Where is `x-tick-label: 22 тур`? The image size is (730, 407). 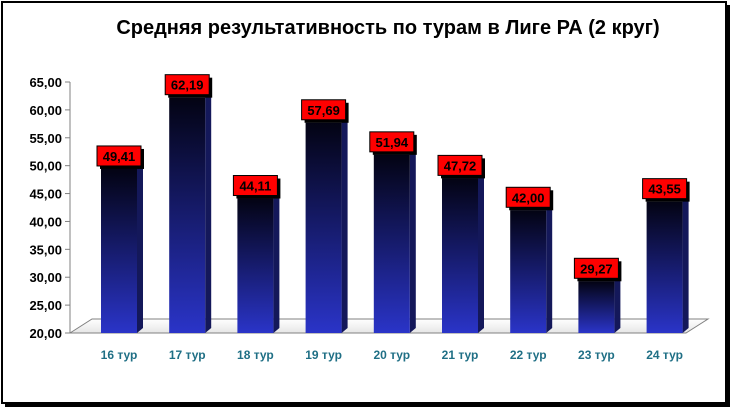 x-tick-label: 22 тур is located at coordinates (528, 355).